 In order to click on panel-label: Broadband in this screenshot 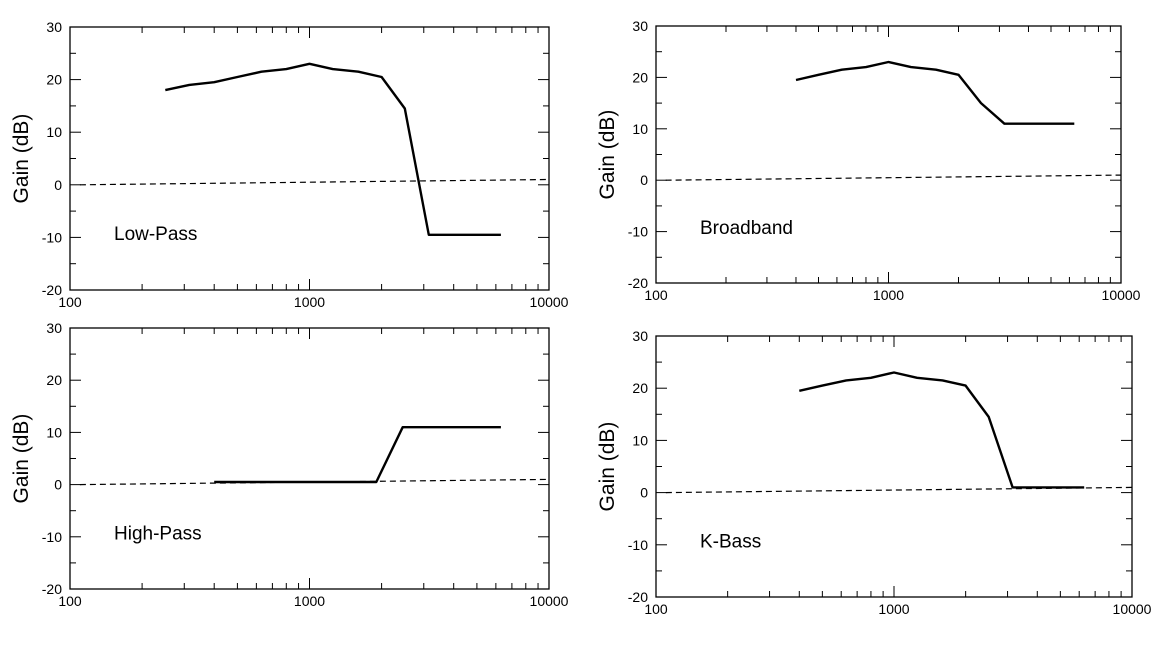, I will do `click(746, 228)`.